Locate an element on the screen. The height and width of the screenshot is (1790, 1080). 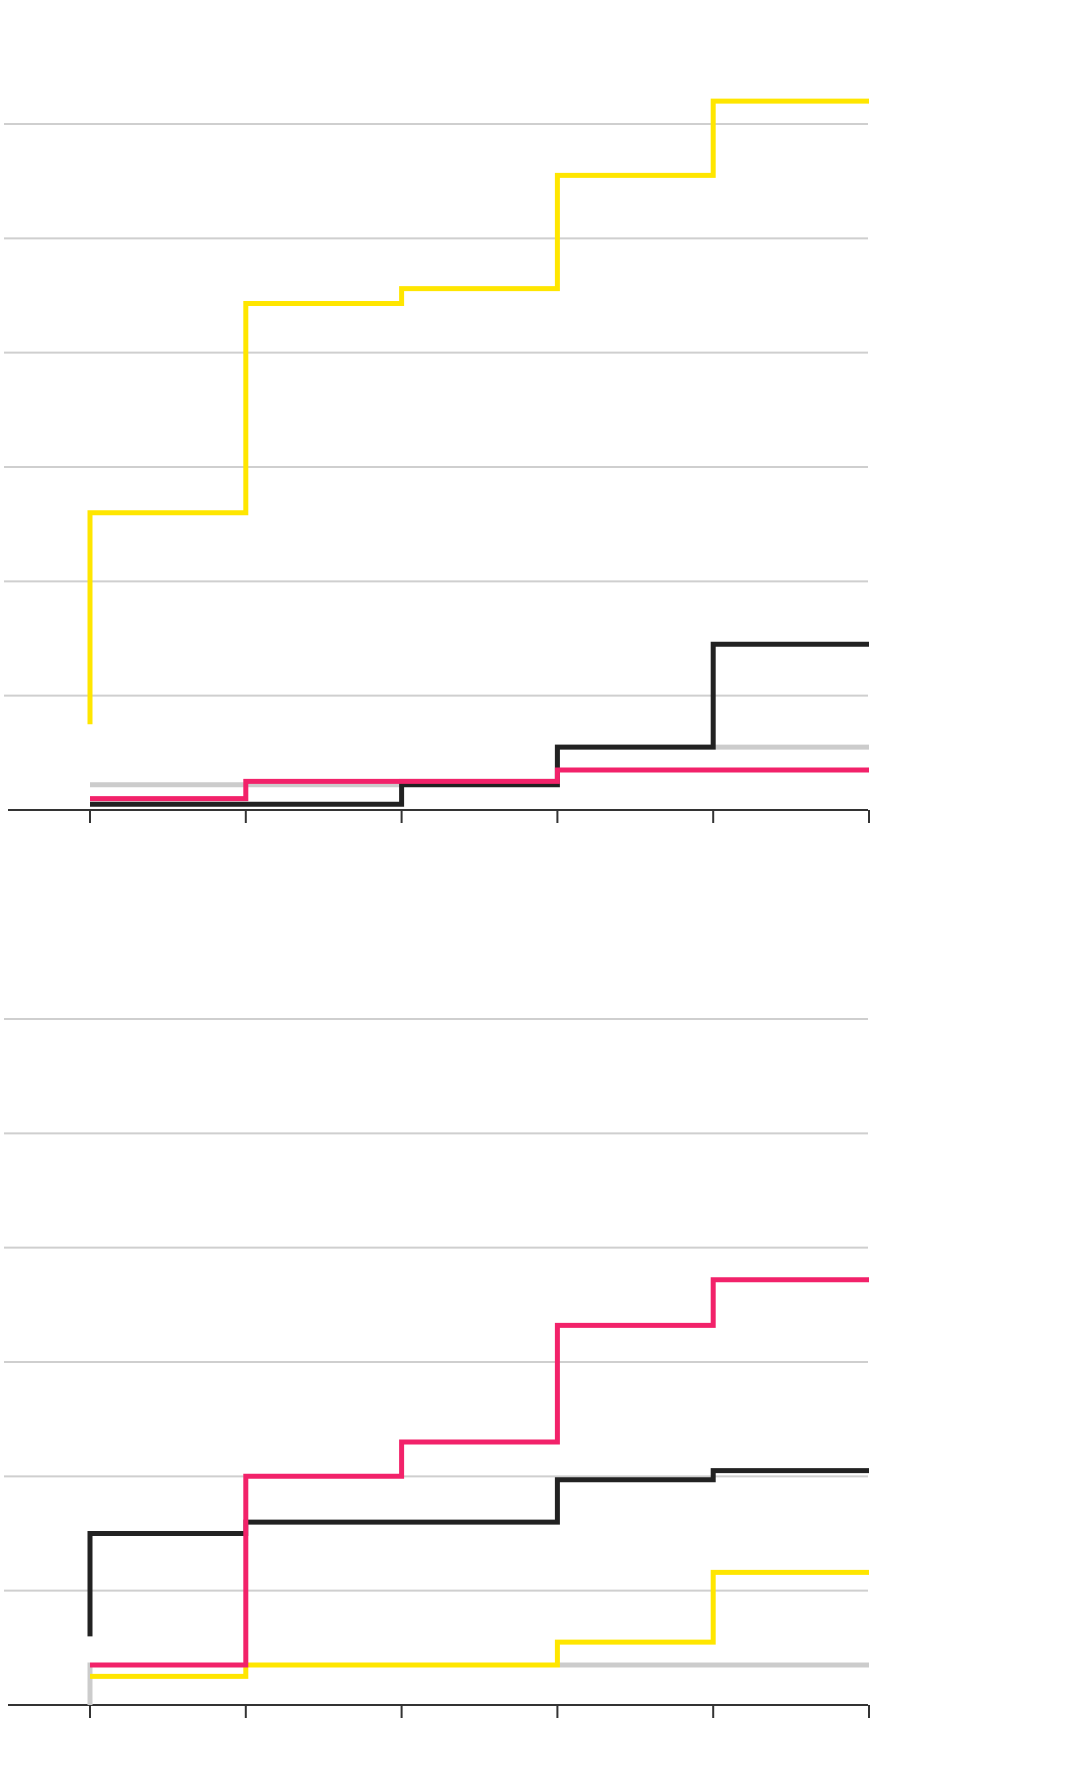
bottom-series-3-line is located at coordinates (479, 1624).